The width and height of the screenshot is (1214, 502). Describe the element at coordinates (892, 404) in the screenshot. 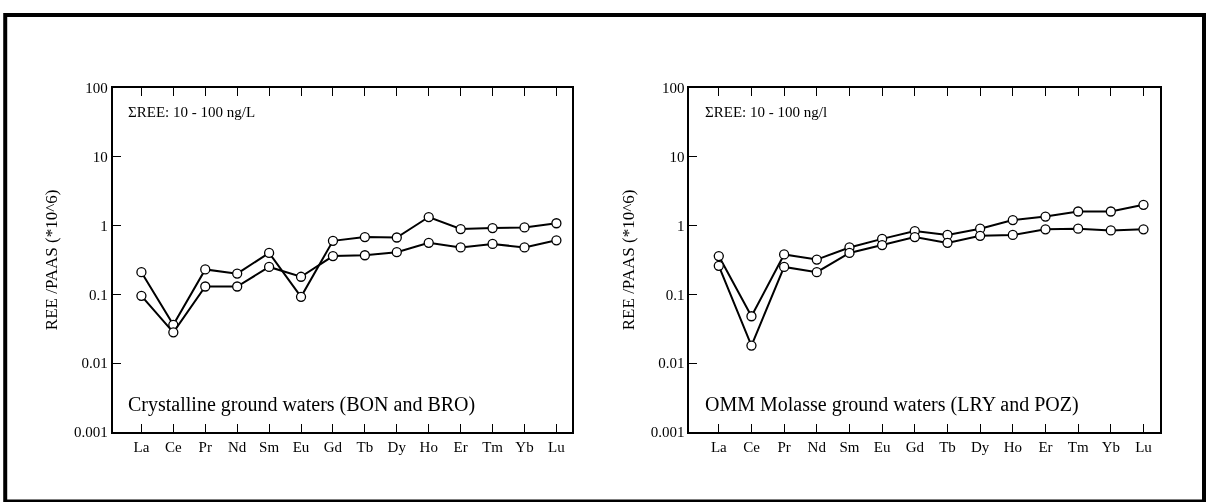

I see `annotation: OMM Molasse ground waters (LRY and POZ)` at that location.